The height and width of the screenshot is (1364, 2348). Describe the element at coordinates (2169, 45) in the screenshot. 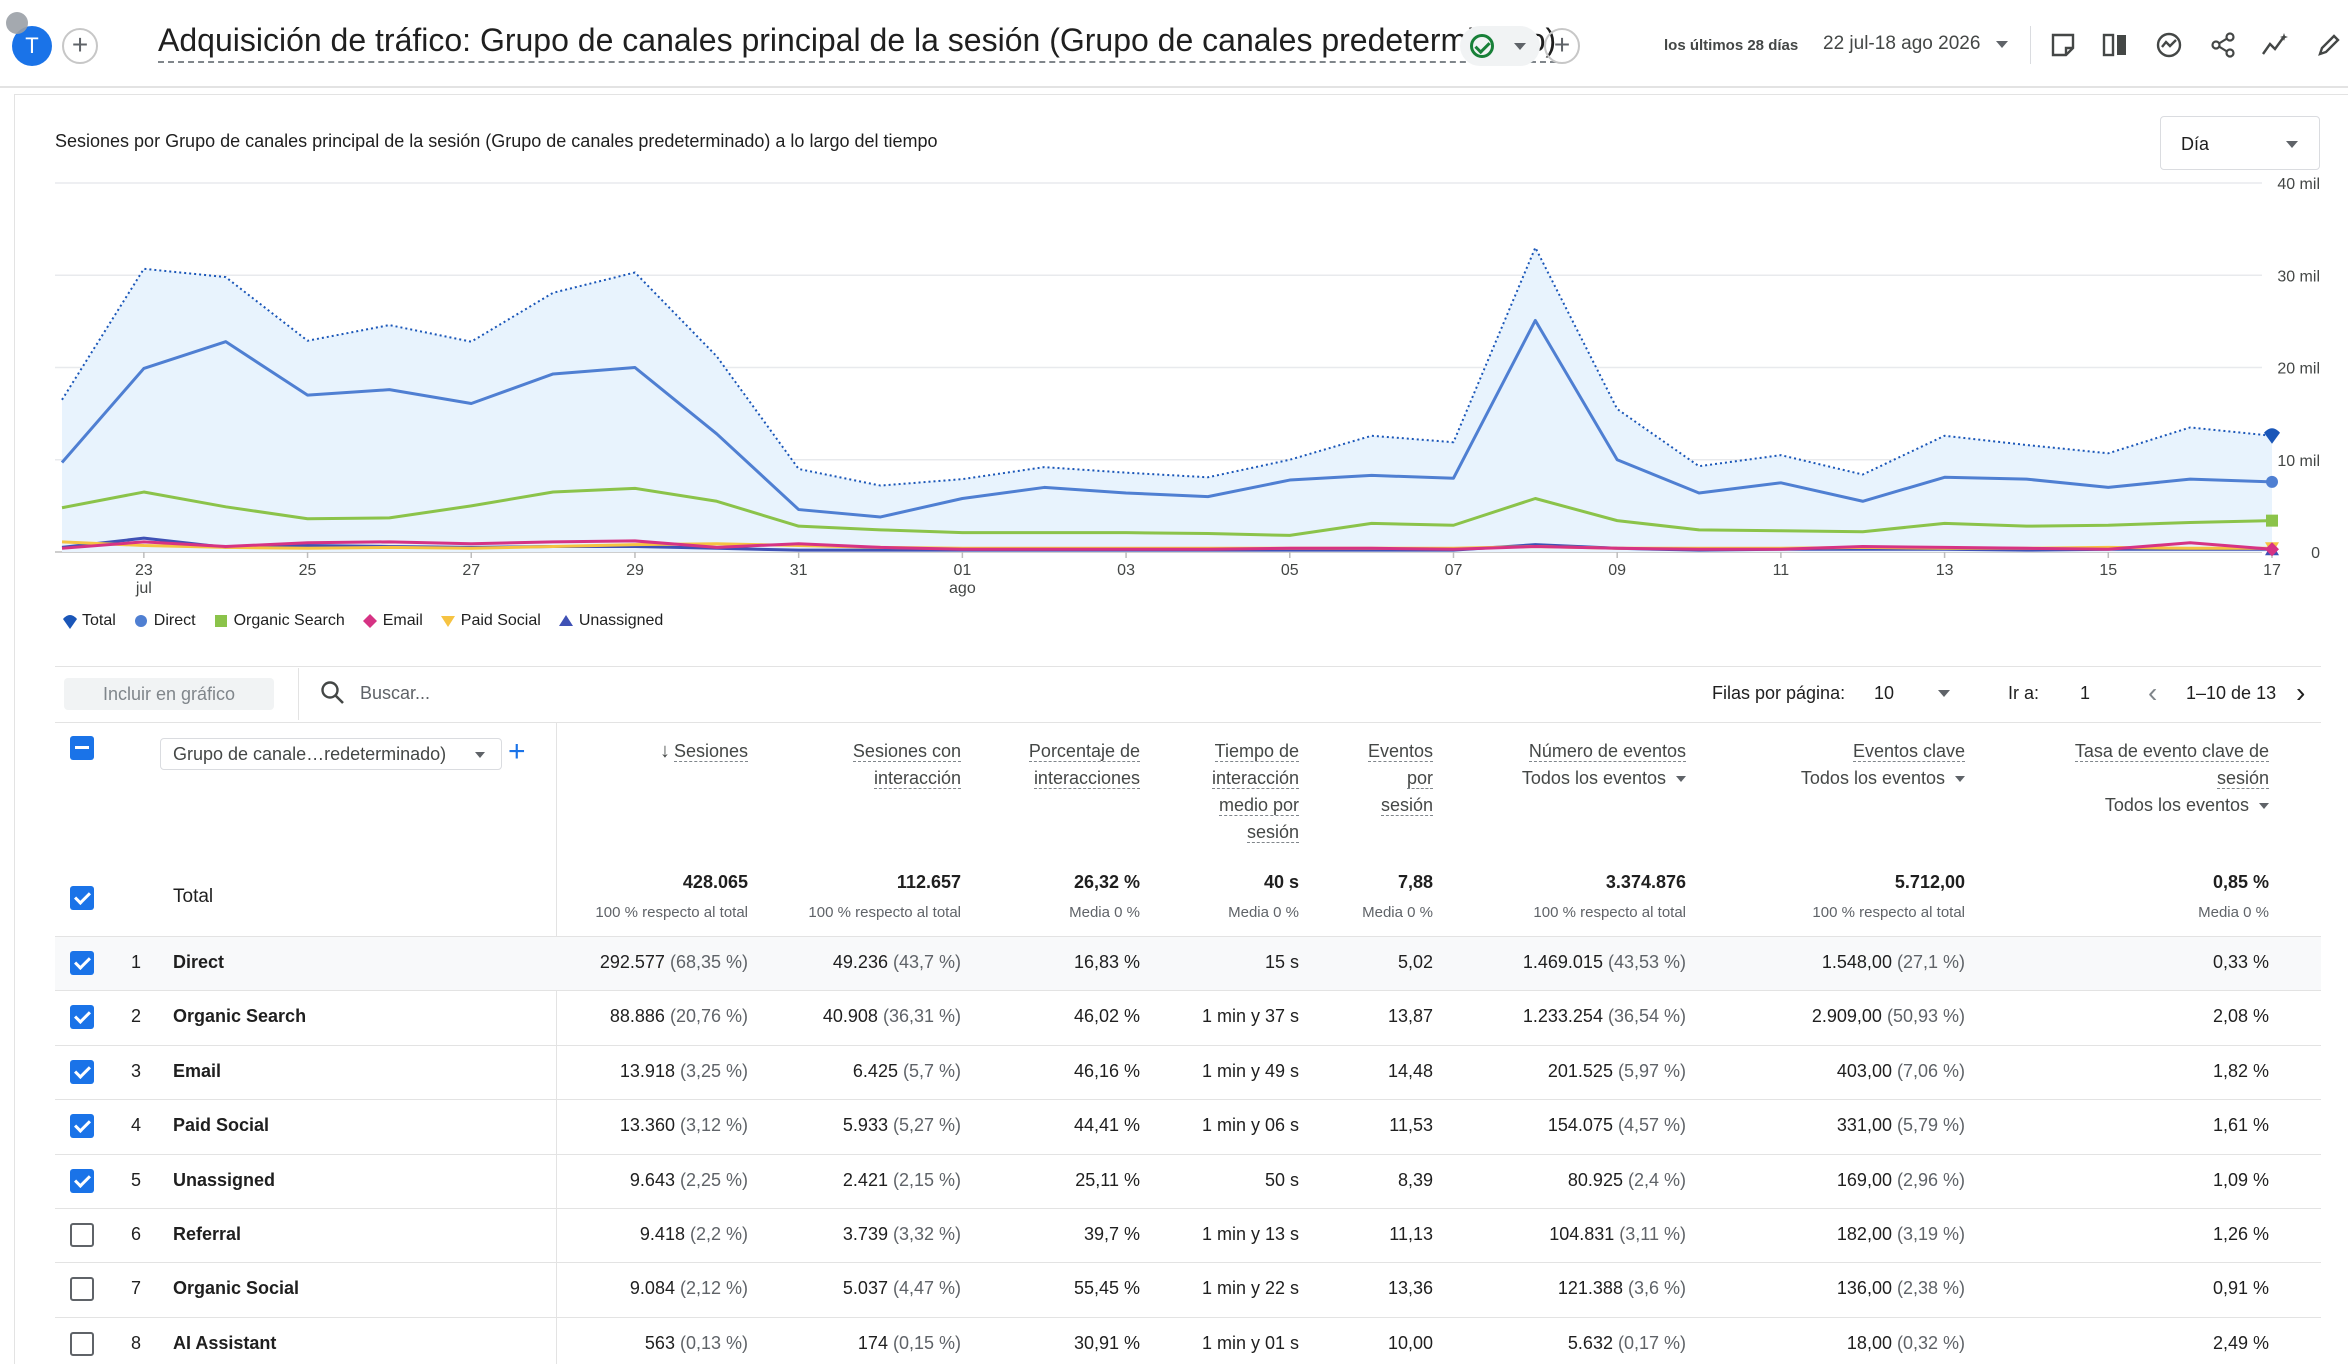

I see `insights-icon` at that location.